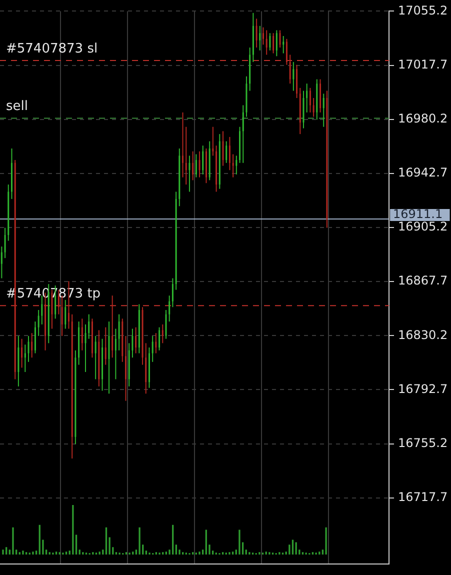 The width and height of the screenshot is (451, 575). Describe the element at coordinates (423, 335) in the screenshot. I see `y-tick-label: 16830.2` at that location.